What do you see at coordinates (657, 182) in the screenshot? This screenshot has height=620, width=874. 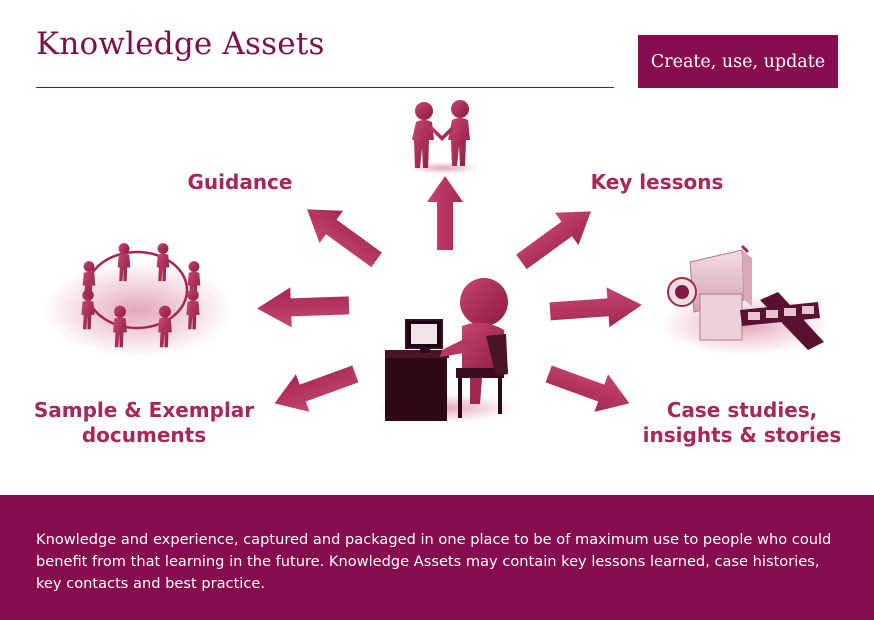 I see `label-key-lessons: Key lessons` at bounding box center [657, 182].